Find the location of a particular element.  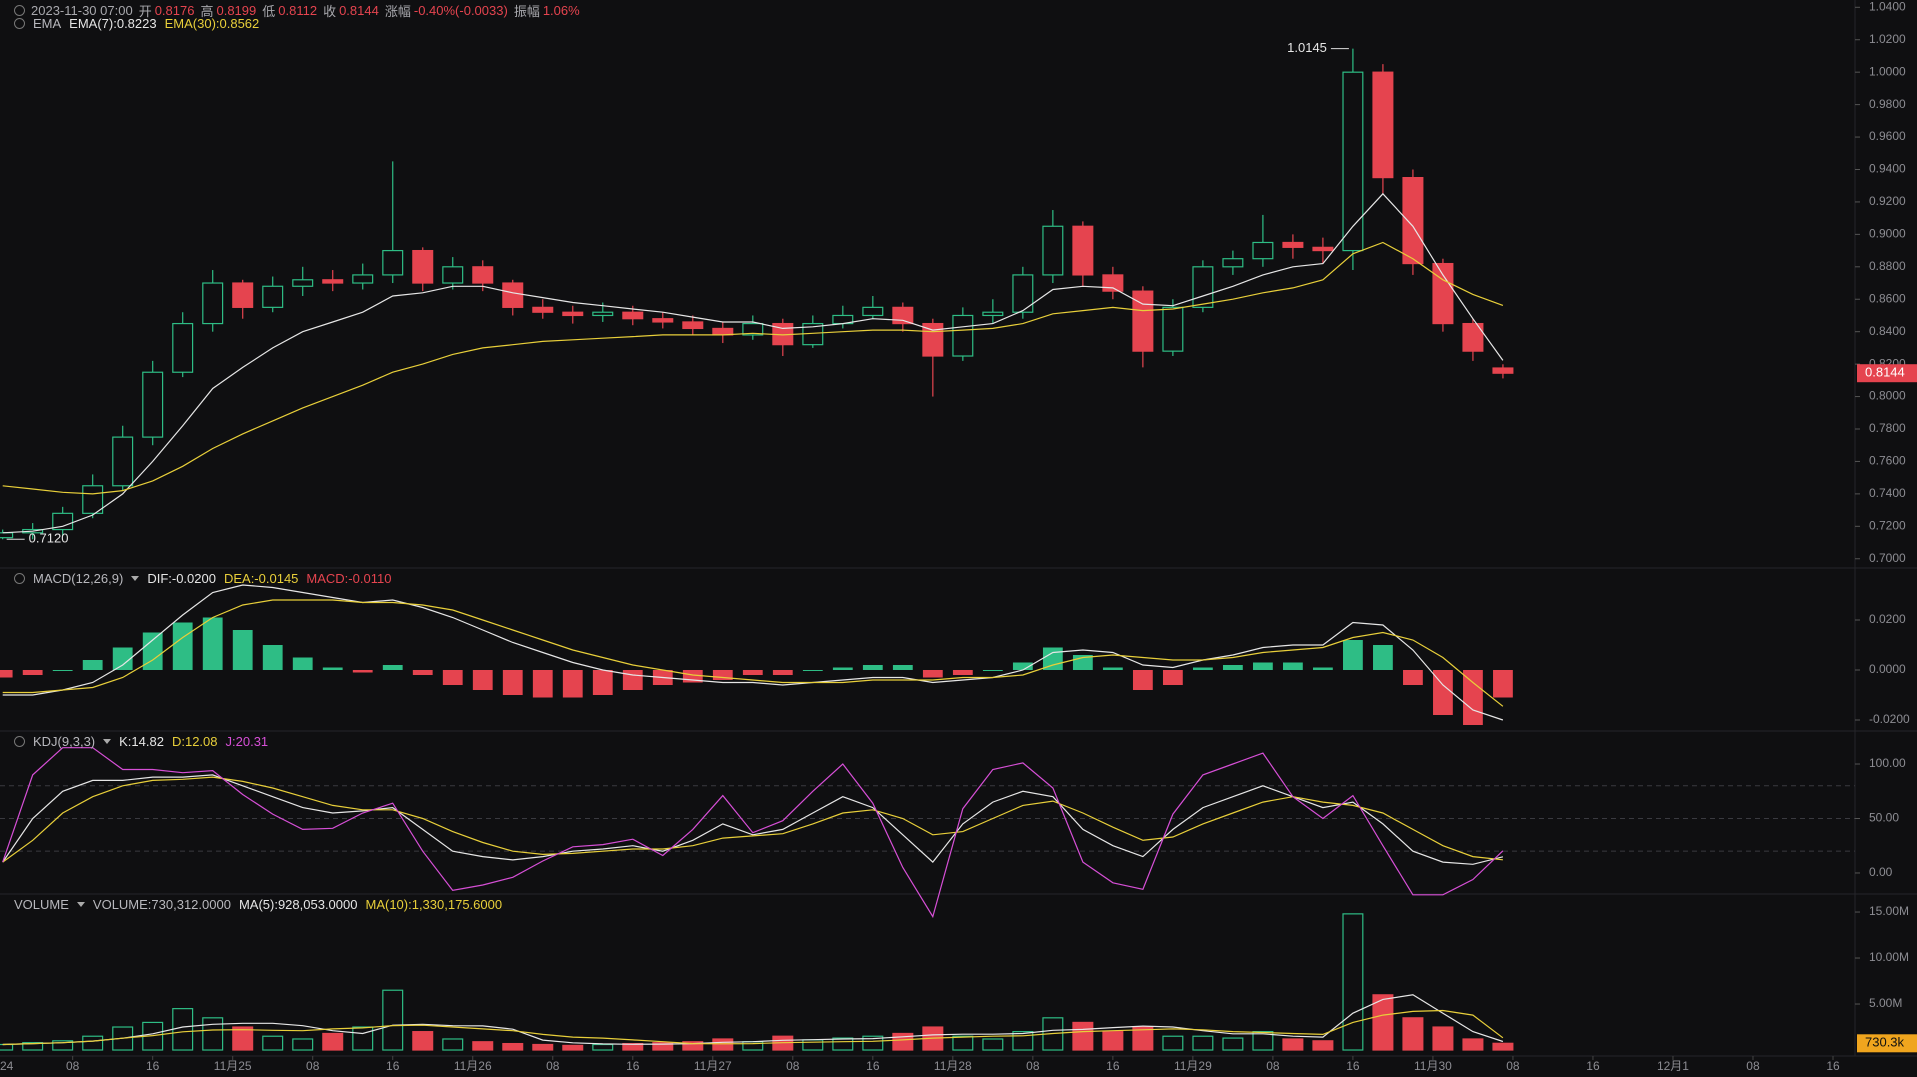

field-label: 收 is located at coordinates (330, 11).